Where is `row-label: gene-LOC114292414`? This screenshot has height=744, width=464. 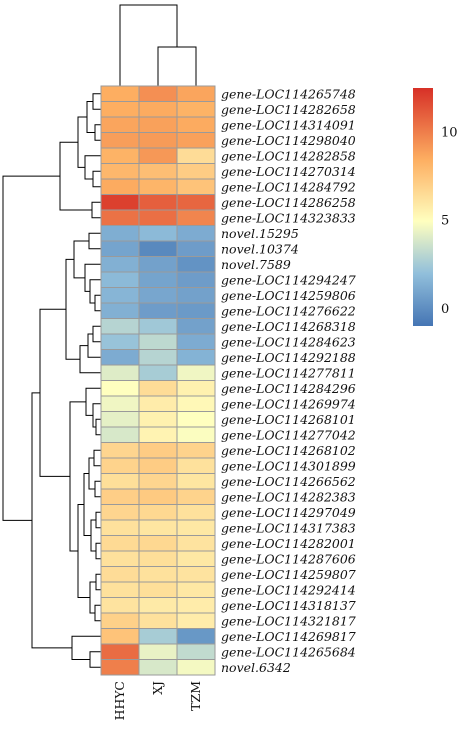 row-label: gene-LOC114292414 is located at coordinates (288, 589).